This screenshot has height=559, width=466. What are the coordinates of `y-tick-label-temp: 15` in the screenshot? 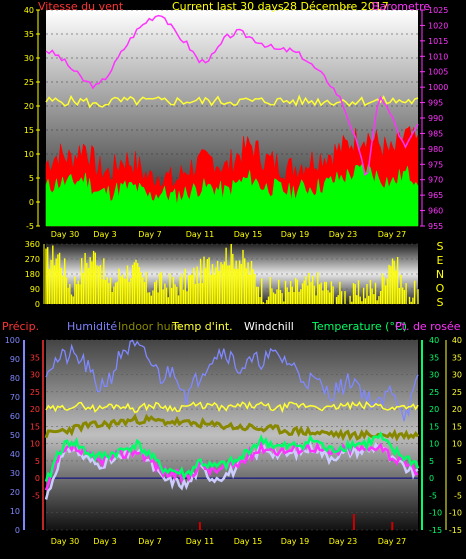 It's located at (35, 426).